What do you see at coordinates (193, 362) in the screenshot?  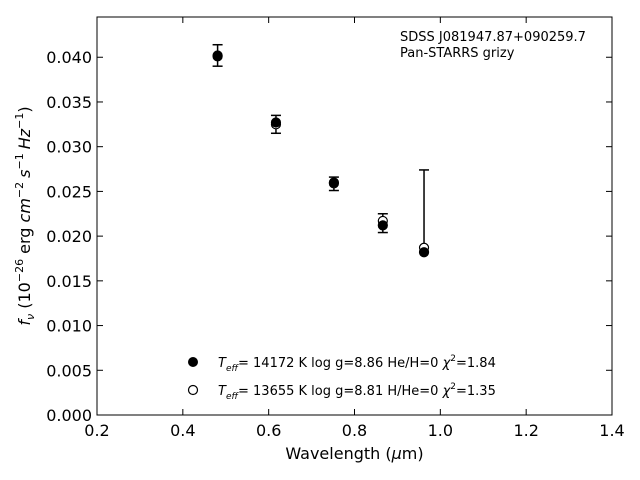 I see `legend-marker-filled` at bounding box center [193, 362].